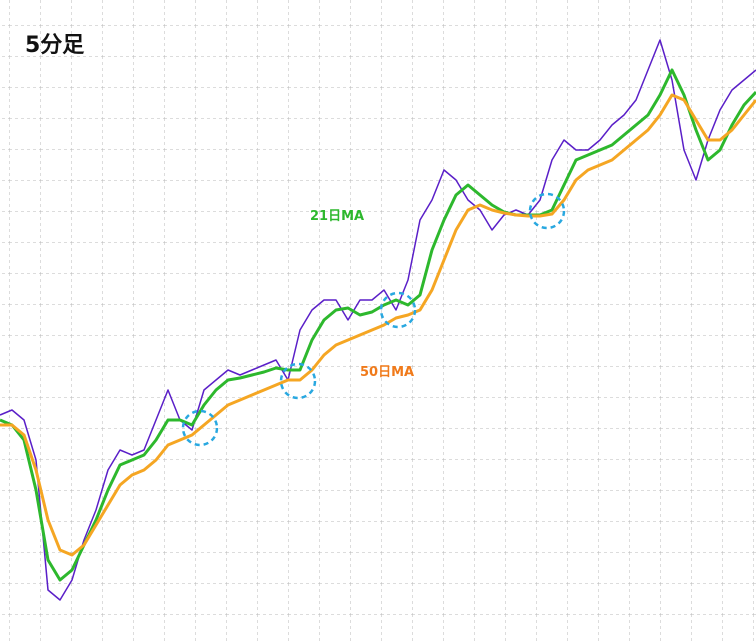  Describe the element at coordinates (54, 45) in the screenshot. I see `chart-title: 5分足` at that location.